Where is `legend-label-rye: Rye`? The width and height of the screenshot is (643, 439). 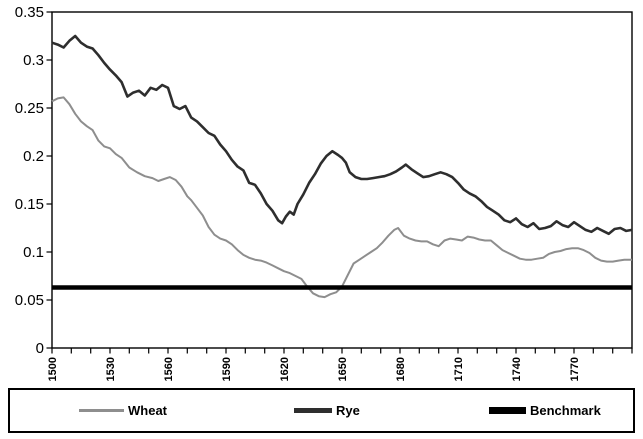
legend-label-rye: Rye is located at coordinates (348, 410).